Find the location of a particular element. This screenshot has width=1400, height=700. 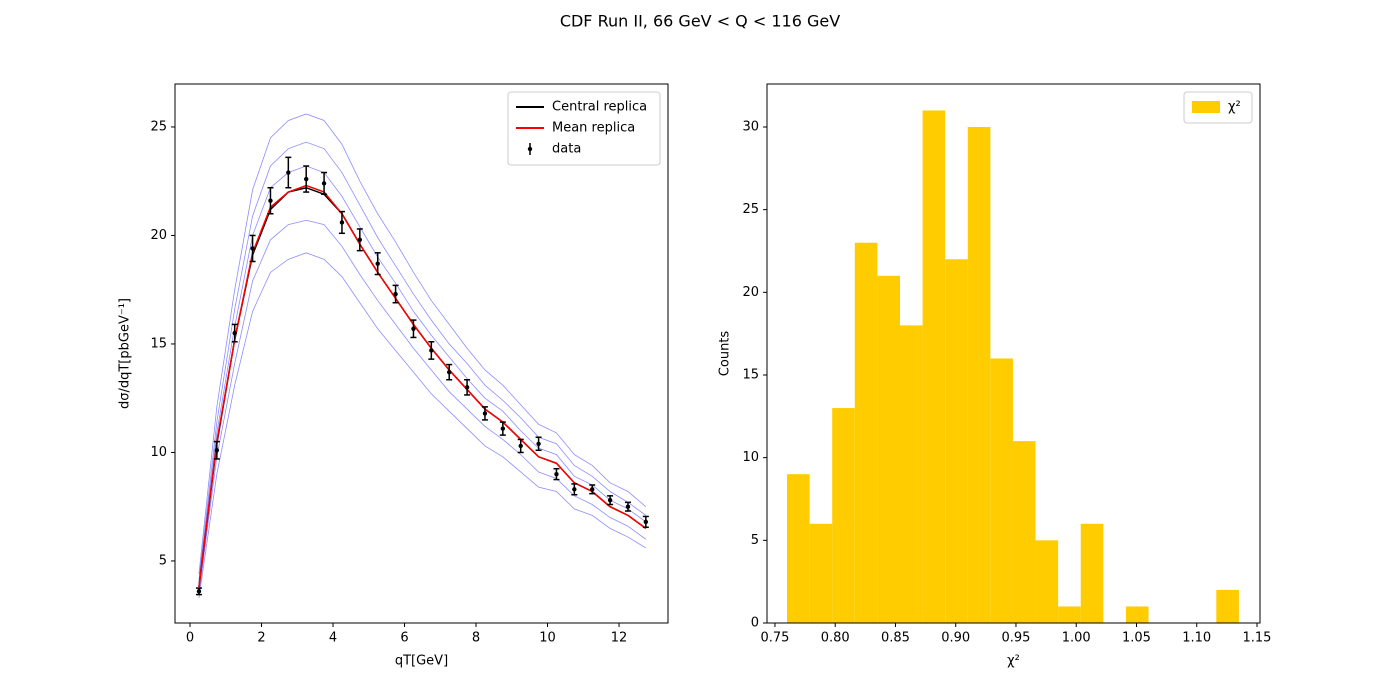

x-tick-label: 2 is located at coordinates (261, 638).